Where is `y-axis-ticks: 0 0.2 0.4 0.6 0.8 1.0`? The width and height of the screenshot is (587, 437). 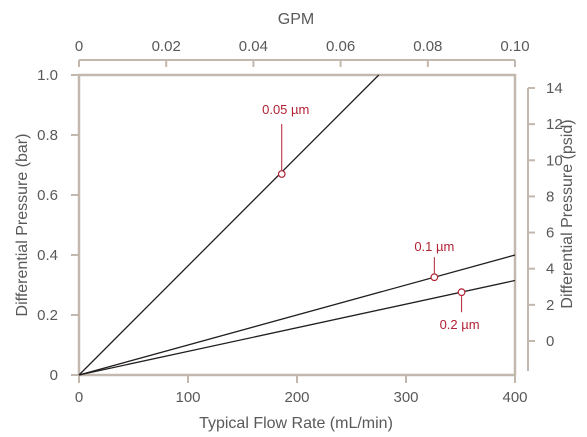
y-axis-ticks: 0 0.2 0.4 0.6 0.8 1.0 is located at coordinates (58, 225).